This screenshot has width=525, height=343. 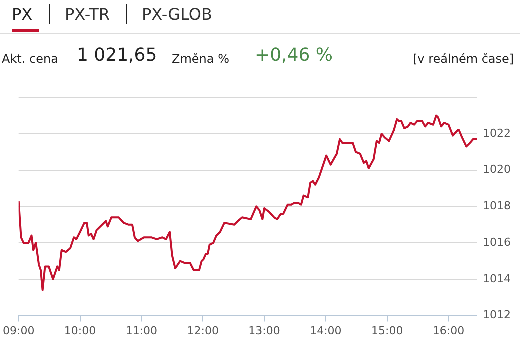 I want to click on y-tick-label: 1020, so click(x=497, y=169).